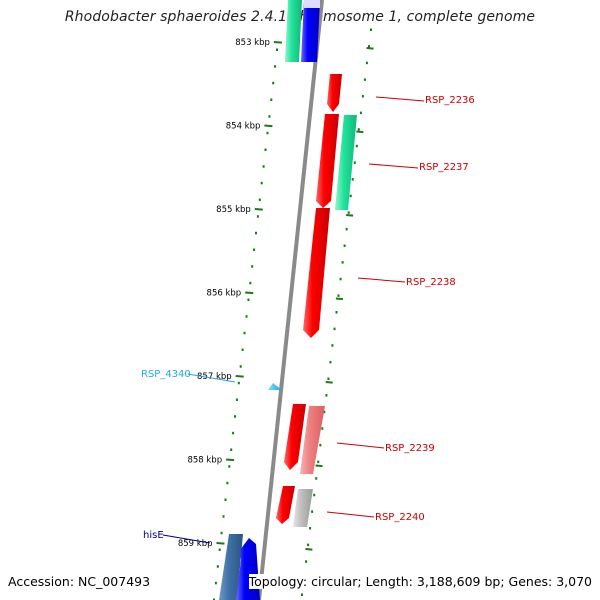 The width and height of the screenshot is (600, 600). What do you see at coordinates (410, 448) in the screenshot?
I see `label-rsp-2239: RSP_2239` at bounding box center [410, 448].